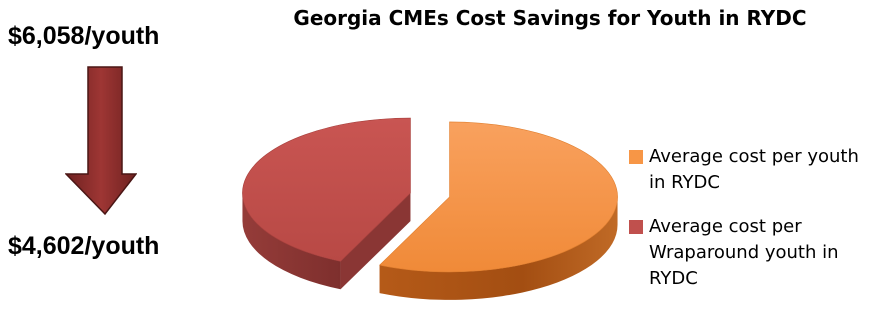 This screenshot has height=326, width=877. What do you see at coordinates (101, 141) in the screenshot?
I see `down-arrow-icon` at bounding box center [101, 141].